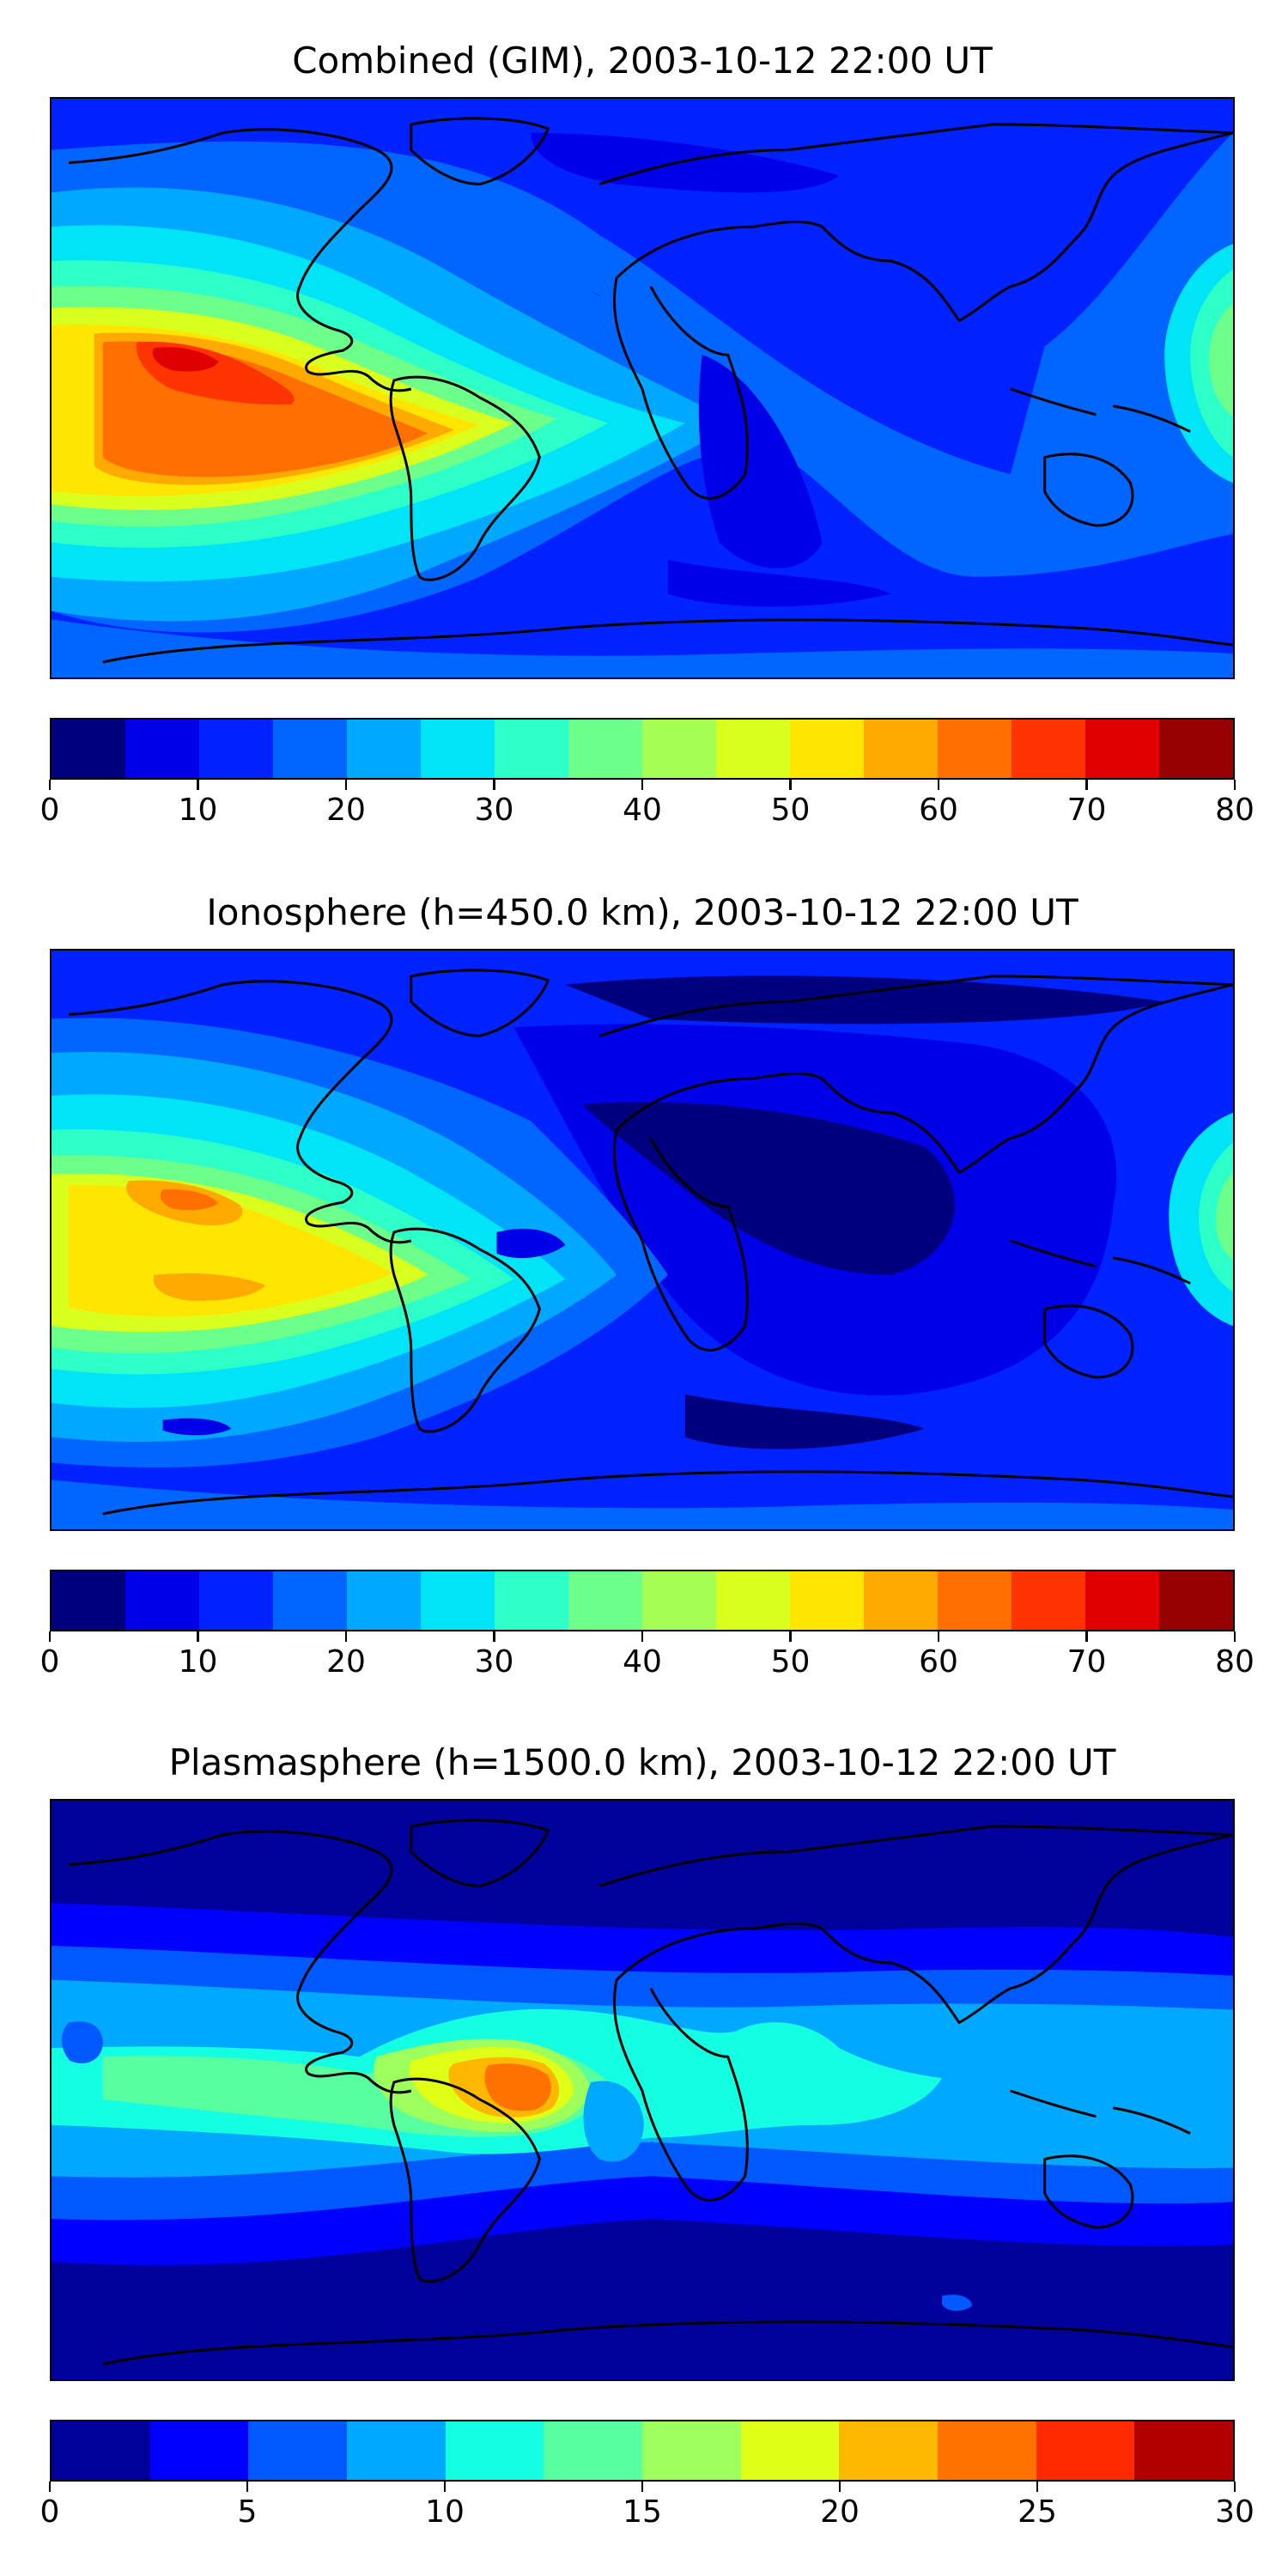  Describe the element at coordinates (779, 583) in the screenshot. I see `panel1-low-south` at that location.